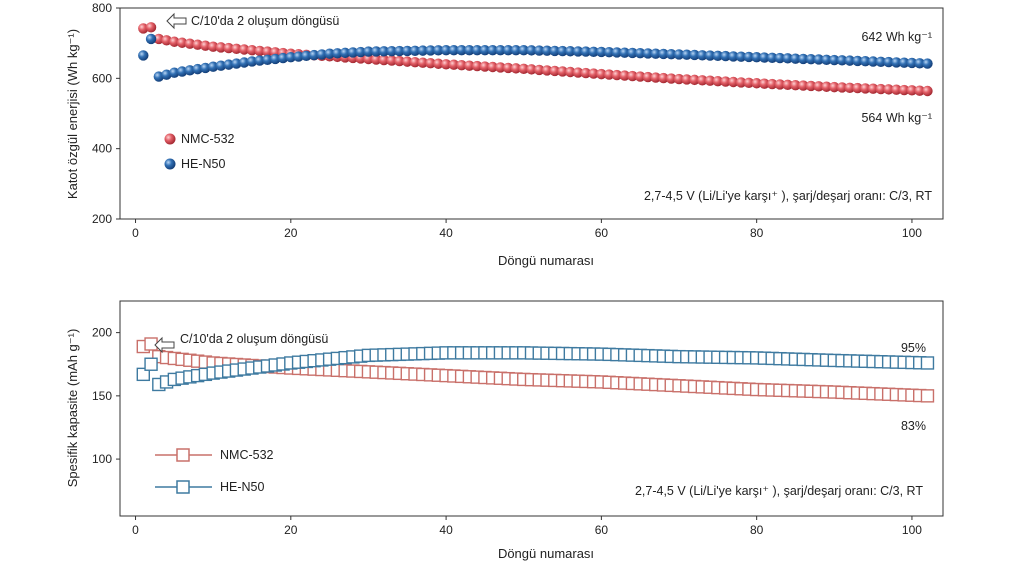 The width and height of the screenshot is (1024, 576). I want to click on capacity-x-tick-label: 80, so click(757, 530).